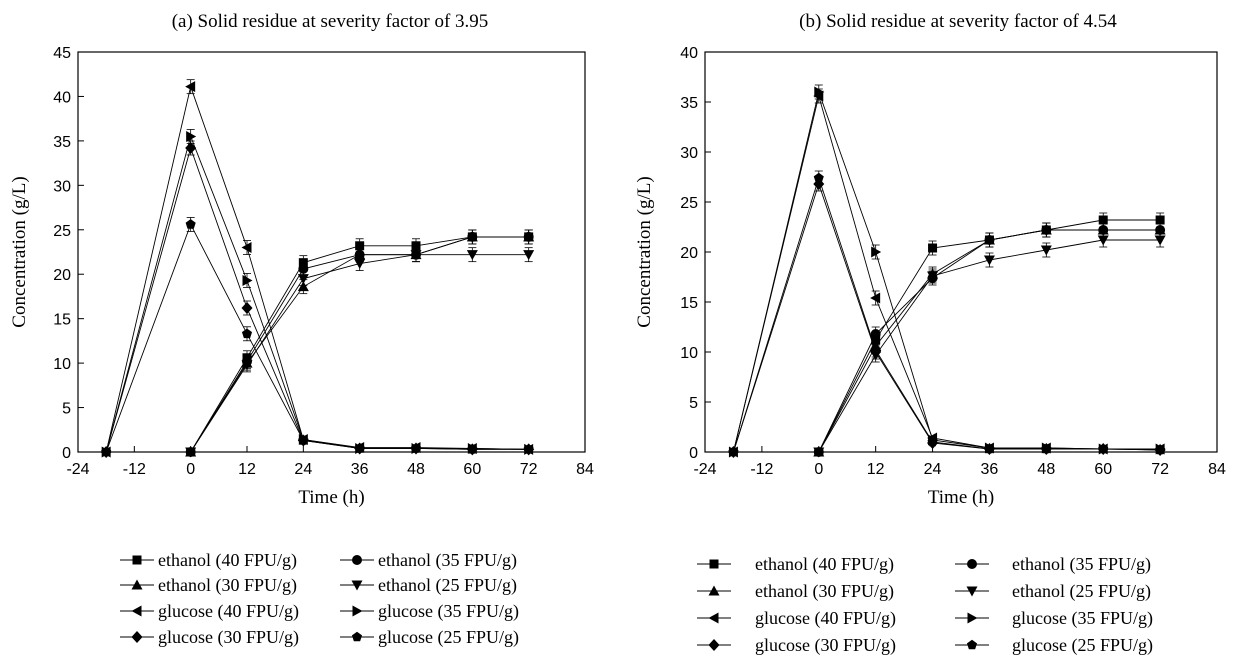 The width and height of the screenshot is (1237, 656). Describe the element at coordinates (818, 469) in the screenshot. I see `x-tick-label: 0` at that location.